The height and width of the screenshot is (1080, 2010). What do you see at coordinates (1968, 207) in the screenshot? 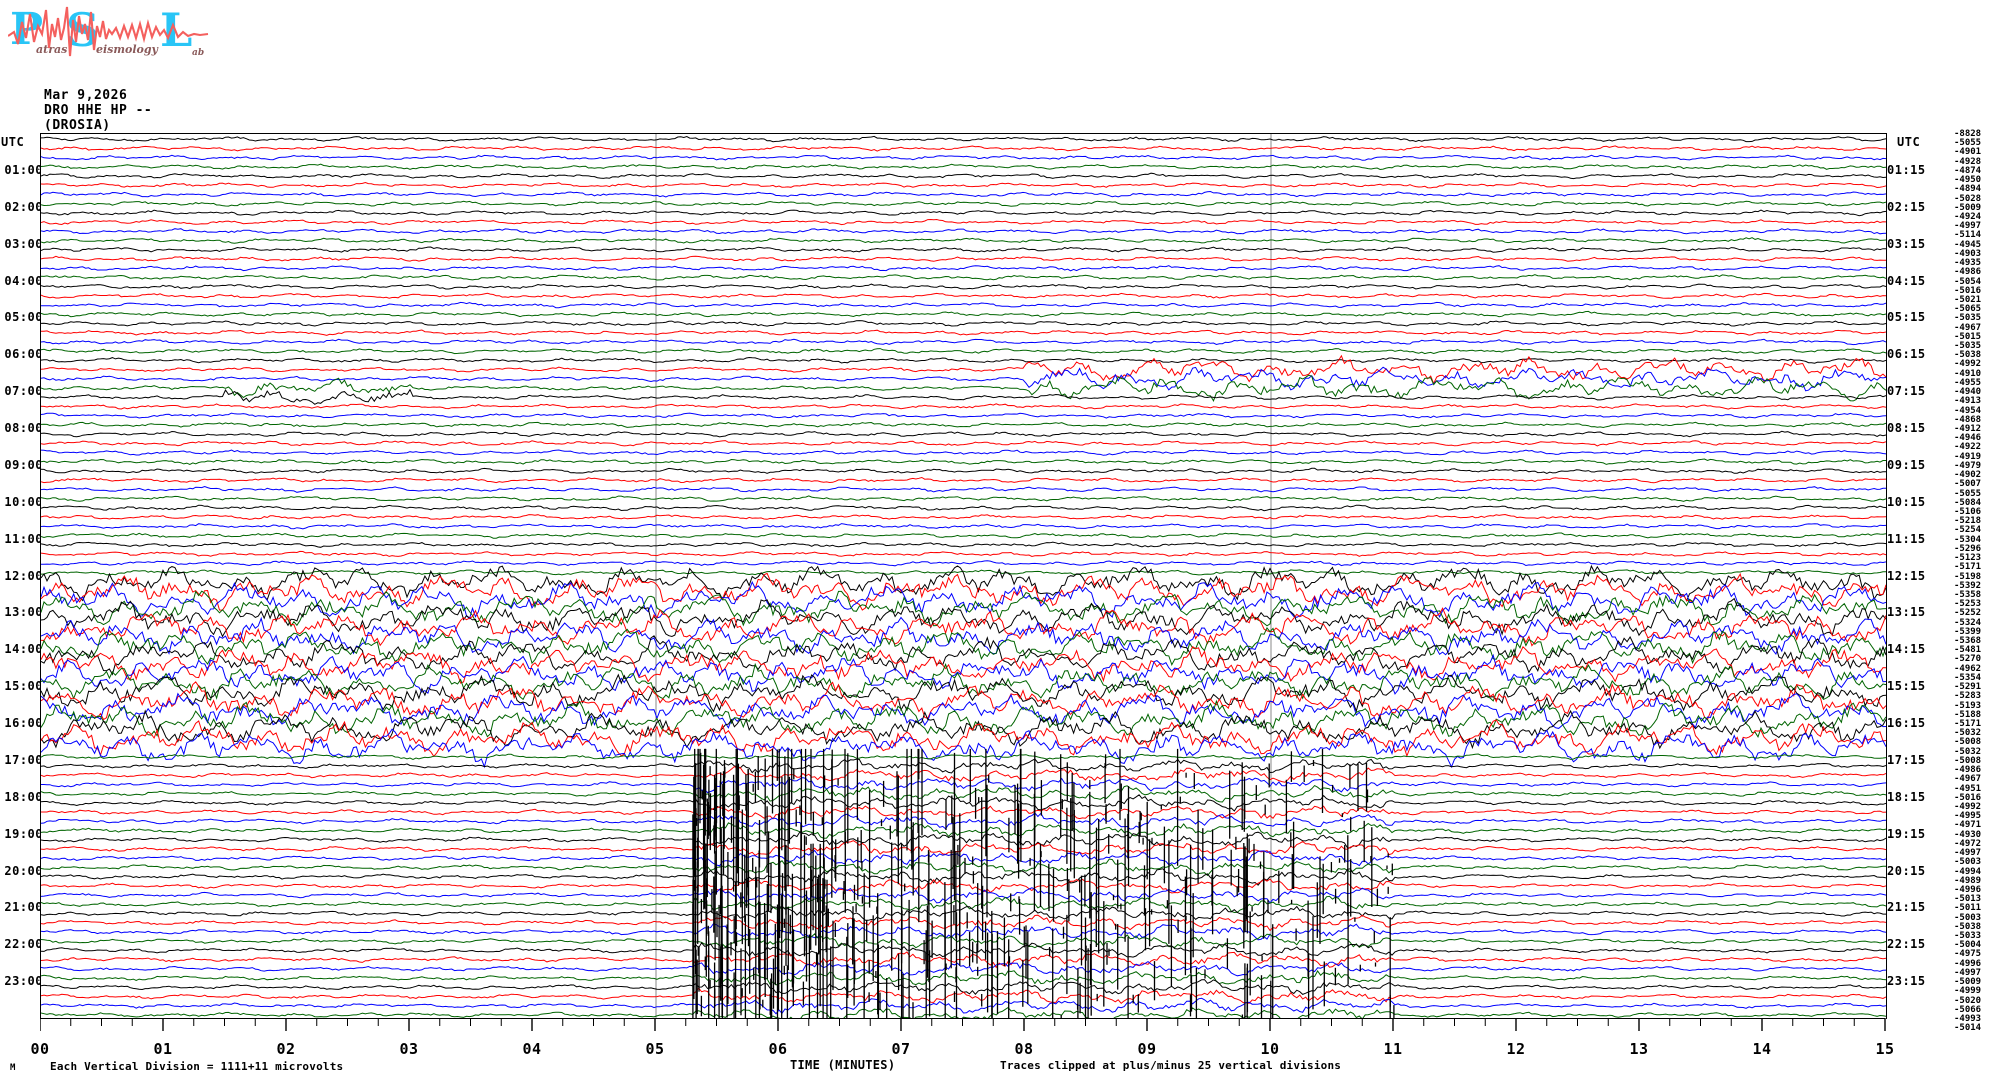
I see `trace-amplitude-value: -5009` at bounding box center [1968, 207].